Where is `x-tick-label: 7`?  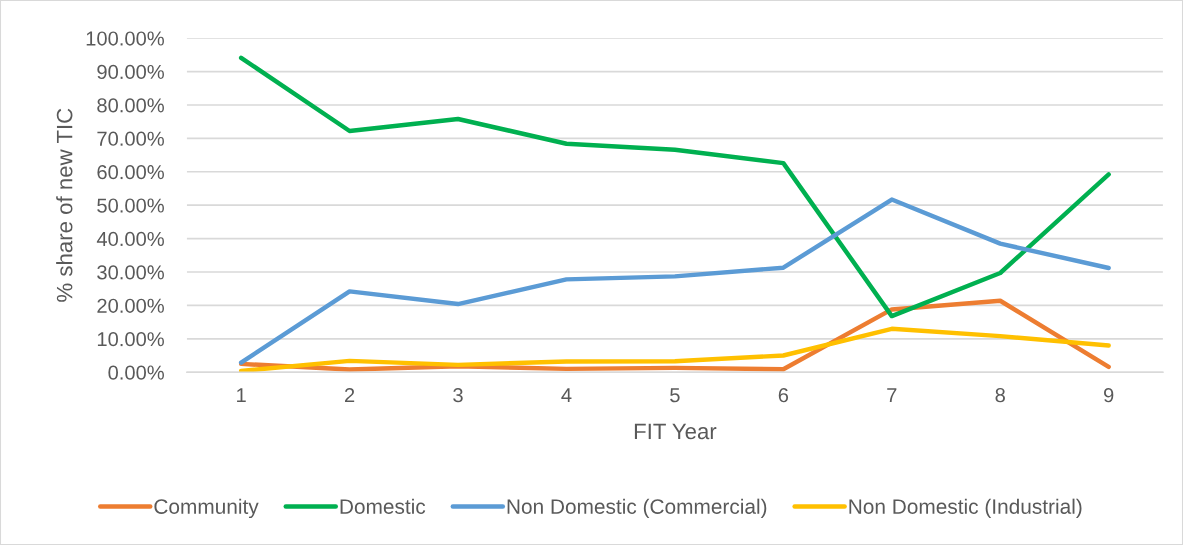
x-tick-label: 7 is located at coordinates (892, 395).